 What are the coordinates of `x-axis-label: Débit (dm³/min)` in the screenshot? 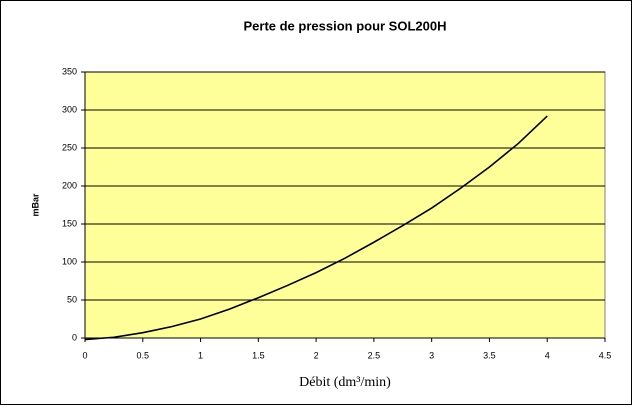 It's located at (345, 382).